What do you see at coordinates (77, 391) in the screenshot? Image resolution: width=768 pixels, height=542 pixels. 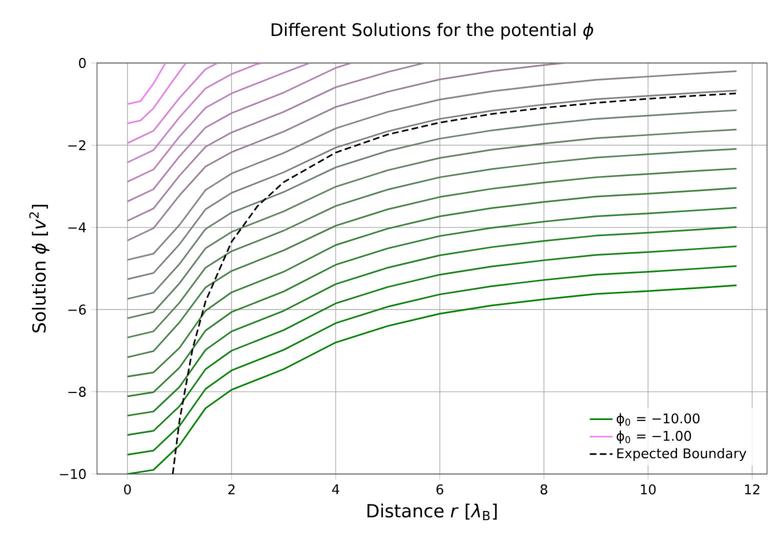 I see `y-tick-label: −8` at bounding box center [77, 391].